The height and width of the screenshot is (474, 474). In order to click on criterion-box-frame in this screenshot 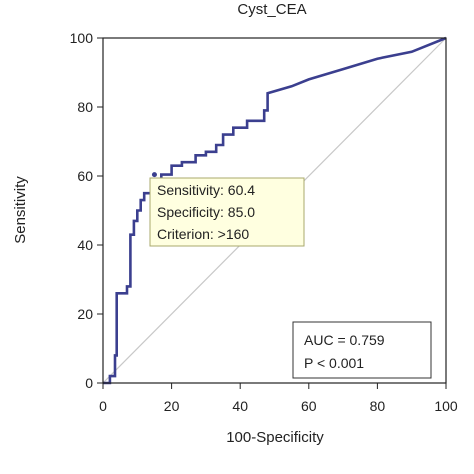, I will do `click(227, 212)`.